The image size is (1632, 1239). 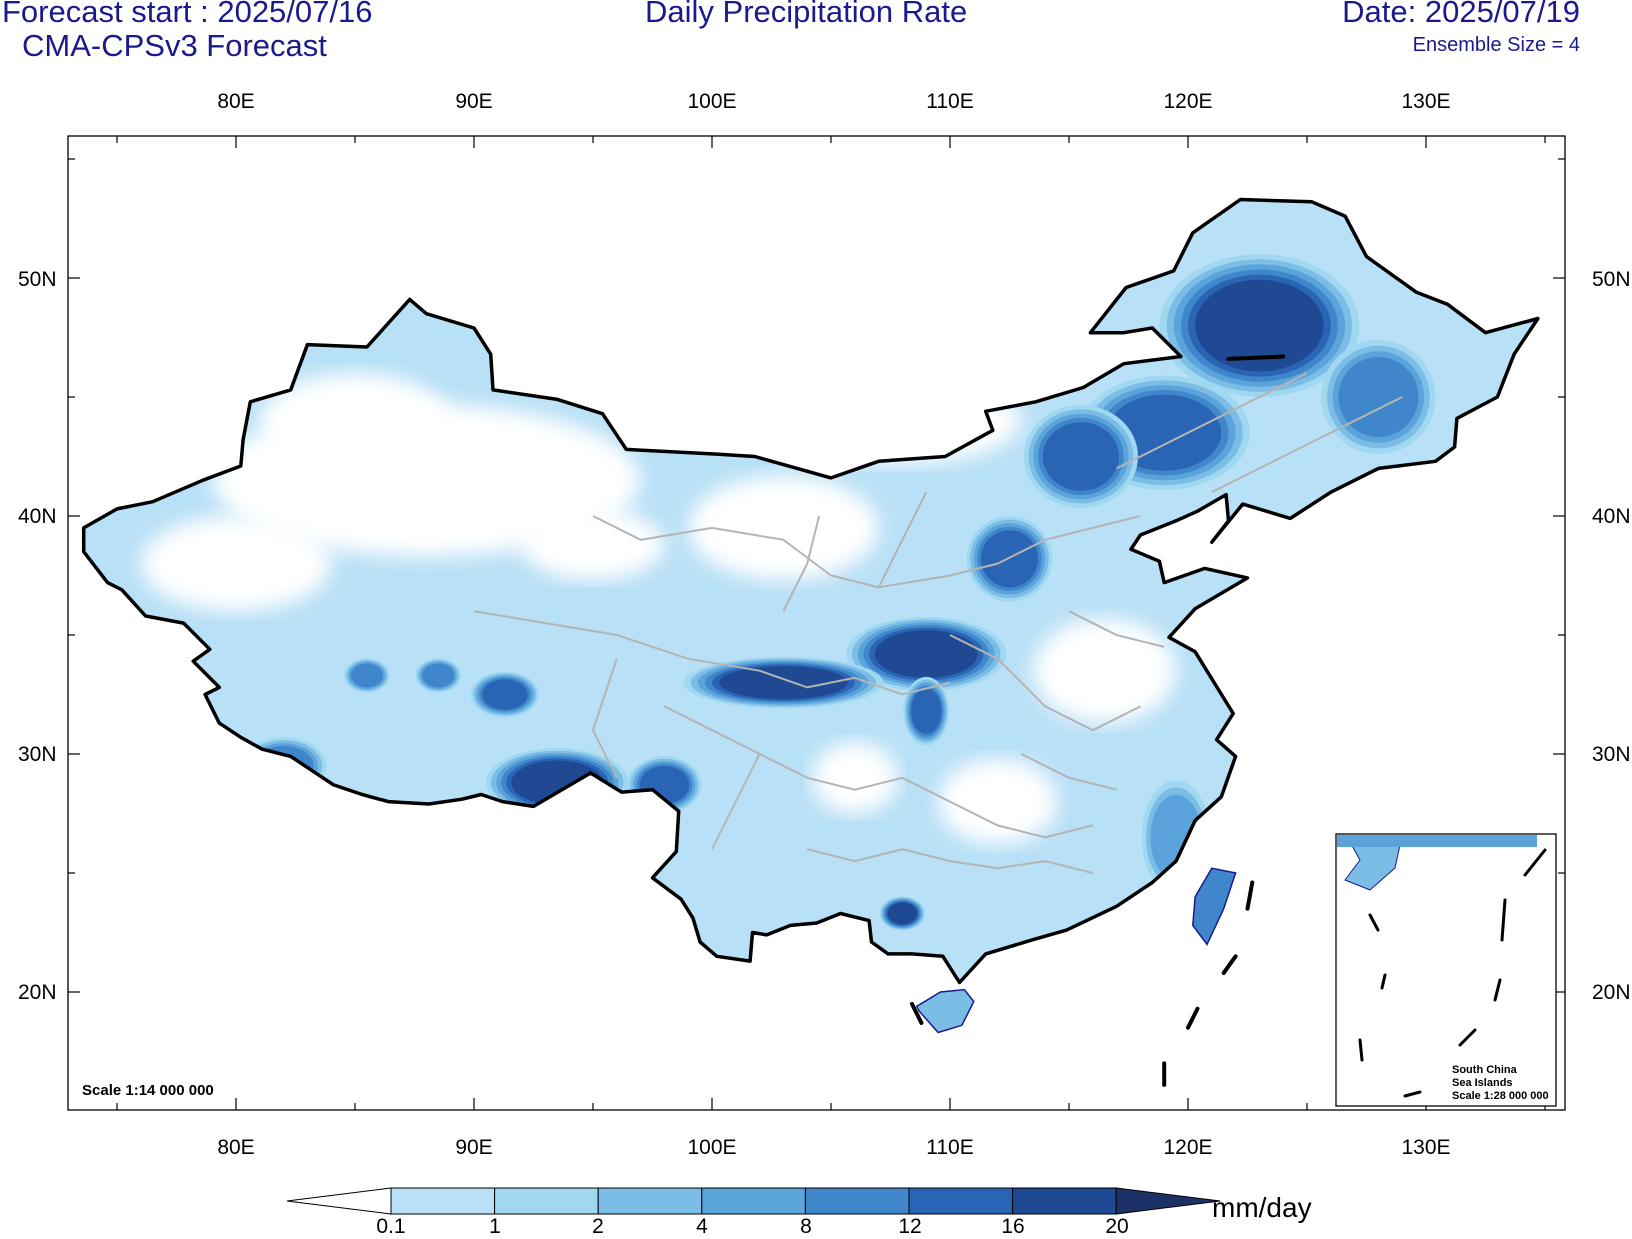 I want to click on lat-label-left: 30N, so click(x=37, y=754).